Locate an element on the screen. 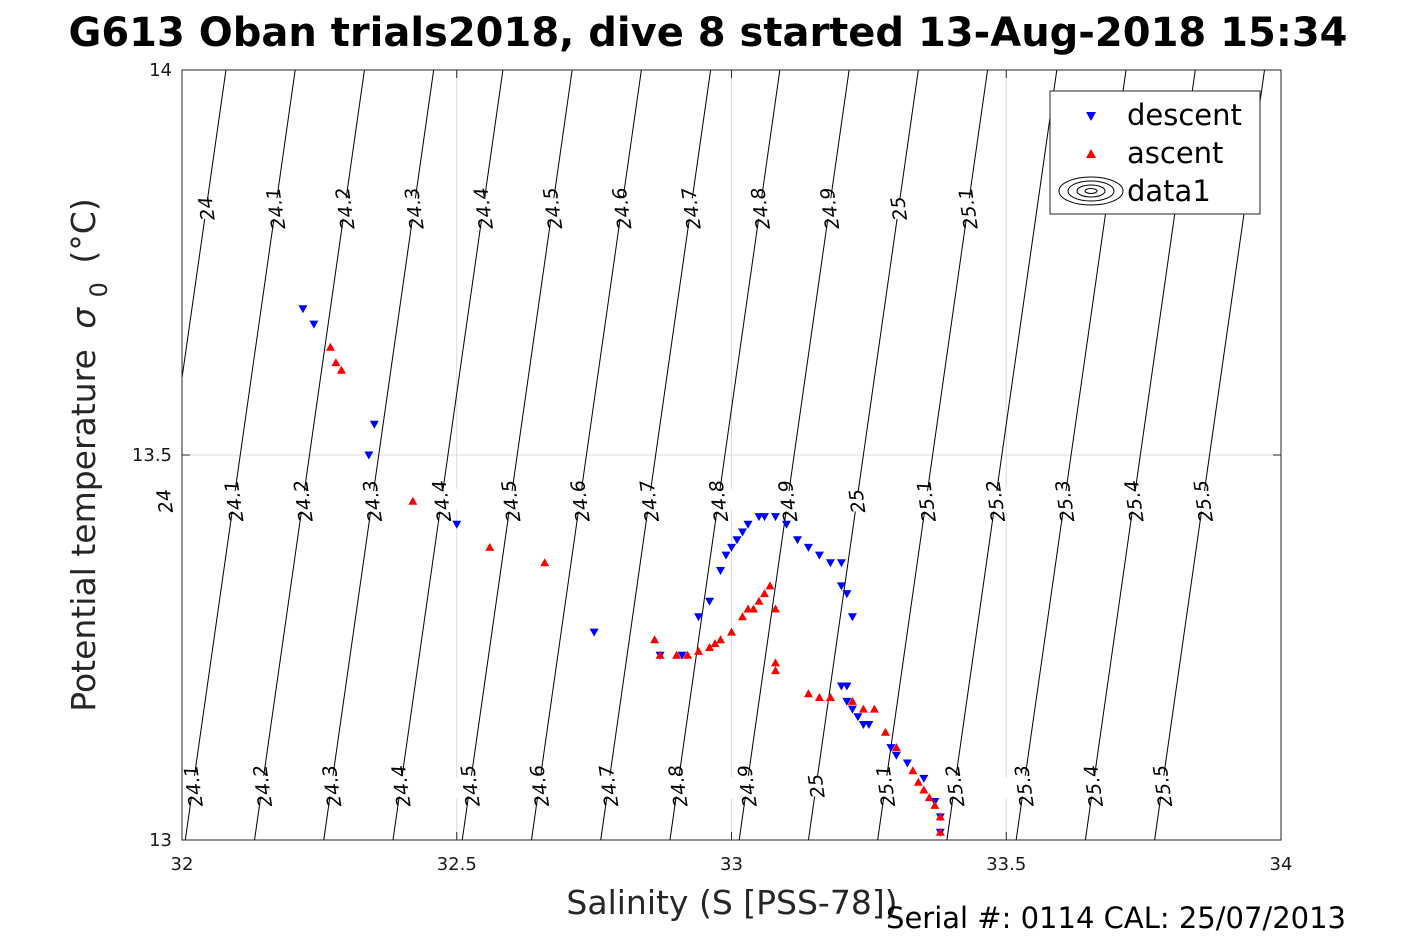  isopycnal-line is located at coordinates (1002, 455).